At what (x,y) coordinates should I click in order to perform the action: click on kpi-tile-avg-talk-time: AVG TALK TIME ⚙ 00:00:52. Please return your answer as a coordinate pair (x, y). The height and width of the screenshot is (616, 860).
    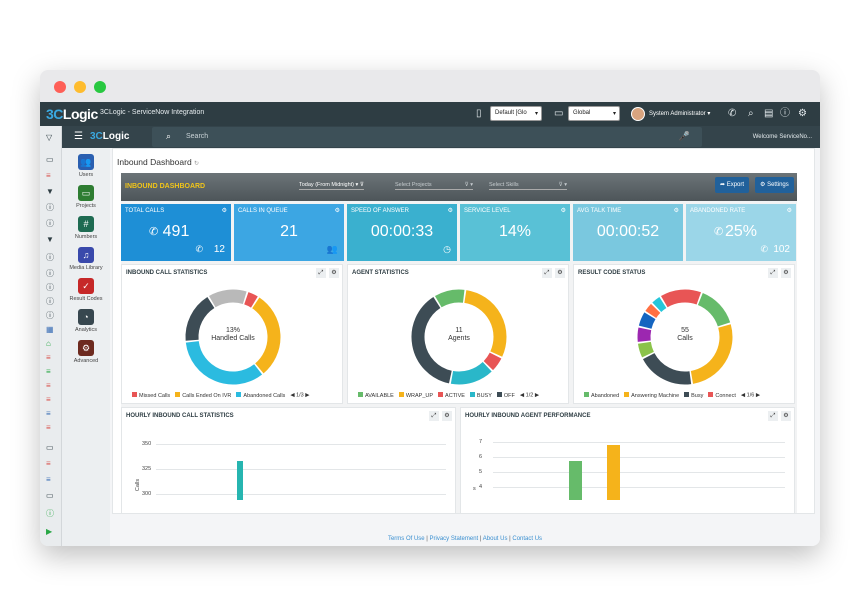
    Looking at the image, I should click on (628, 232).